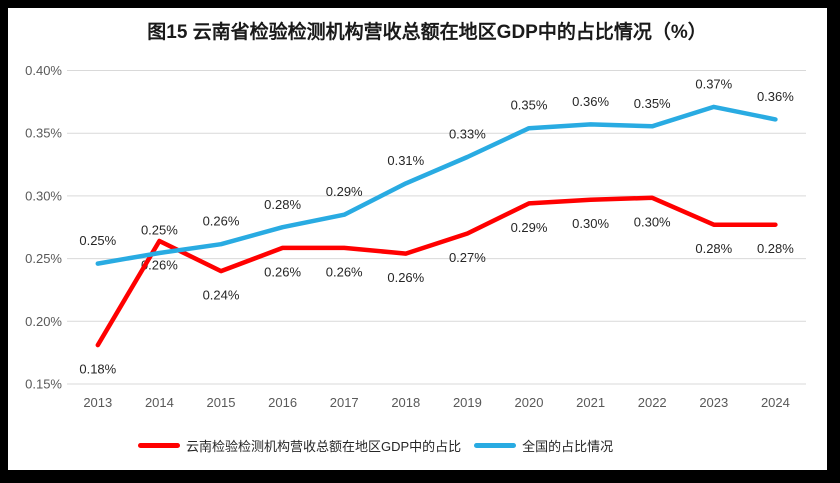  What do you see at coordinates (43, 321) in the screenshot?
I see `y-axis-tick-label: 0.20%` at bounding box center [43, 321].